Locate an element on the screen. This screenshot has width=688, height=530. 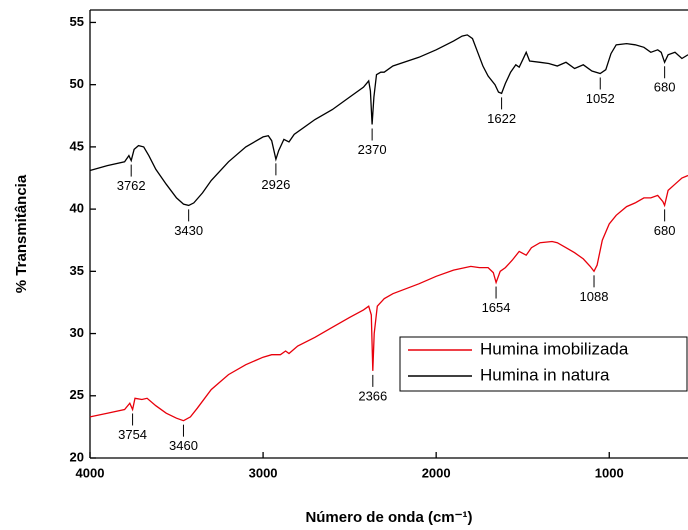
y-tick-label: 55 is located at coordinates (77, 21).